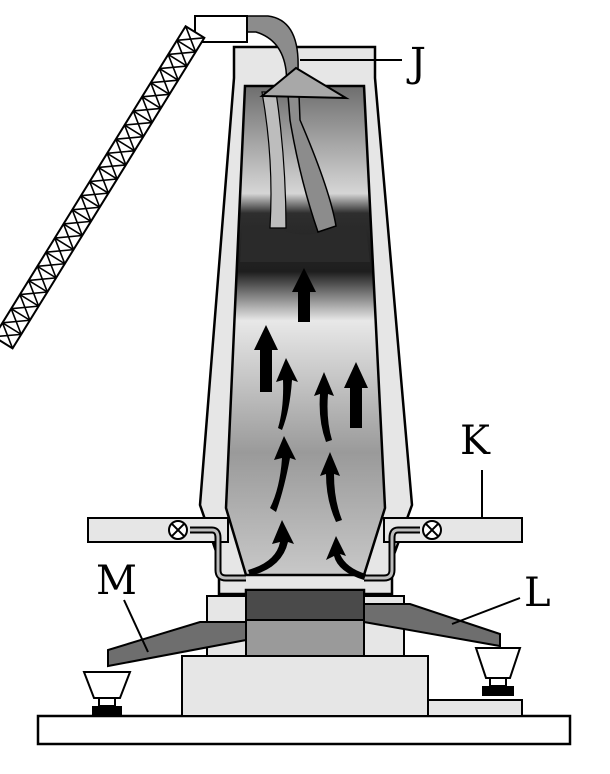  I want to click on support-foot-right, so click(498, 671).